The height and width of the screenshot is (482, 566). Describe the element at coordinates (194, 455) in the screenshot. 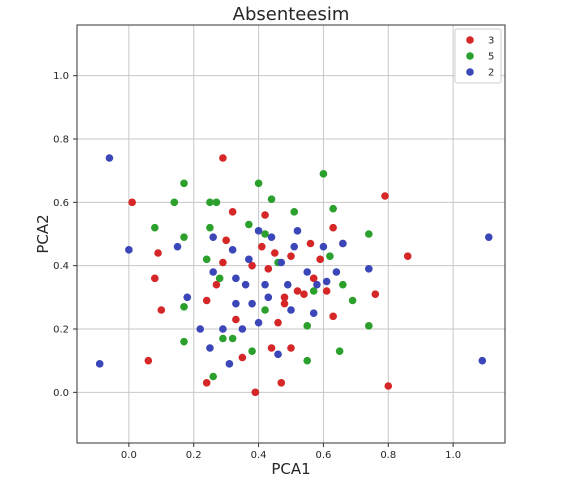

I see `x-tick-label: 0.2` at that location.